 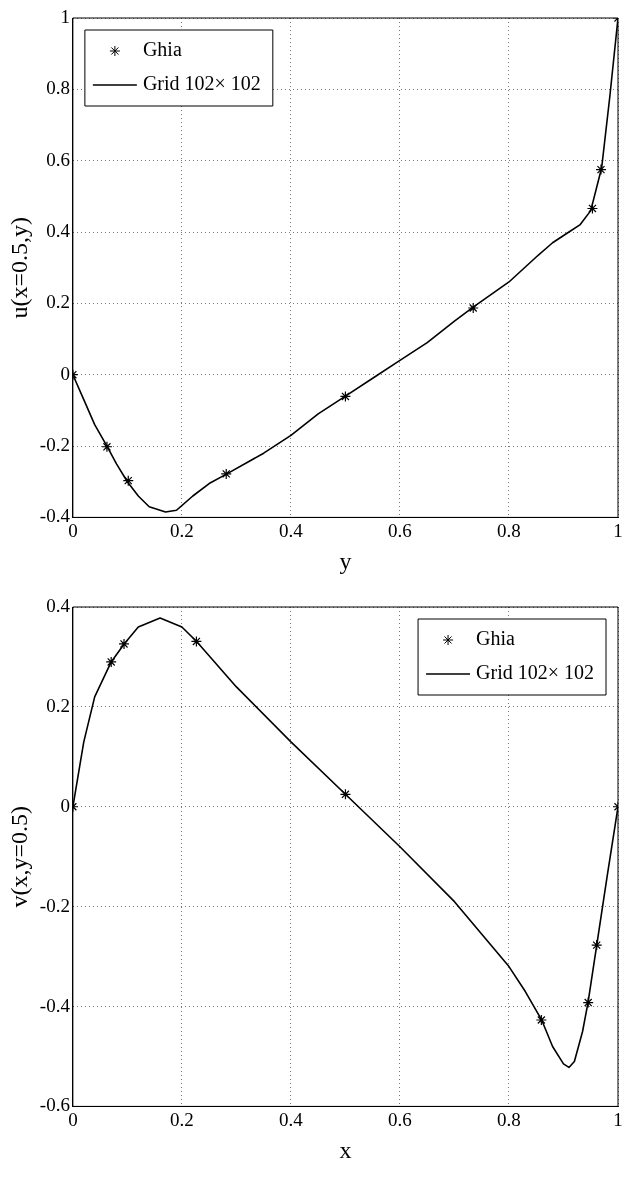 I want to click on y-tick-label: 0.6, so click(x=58, y=159).